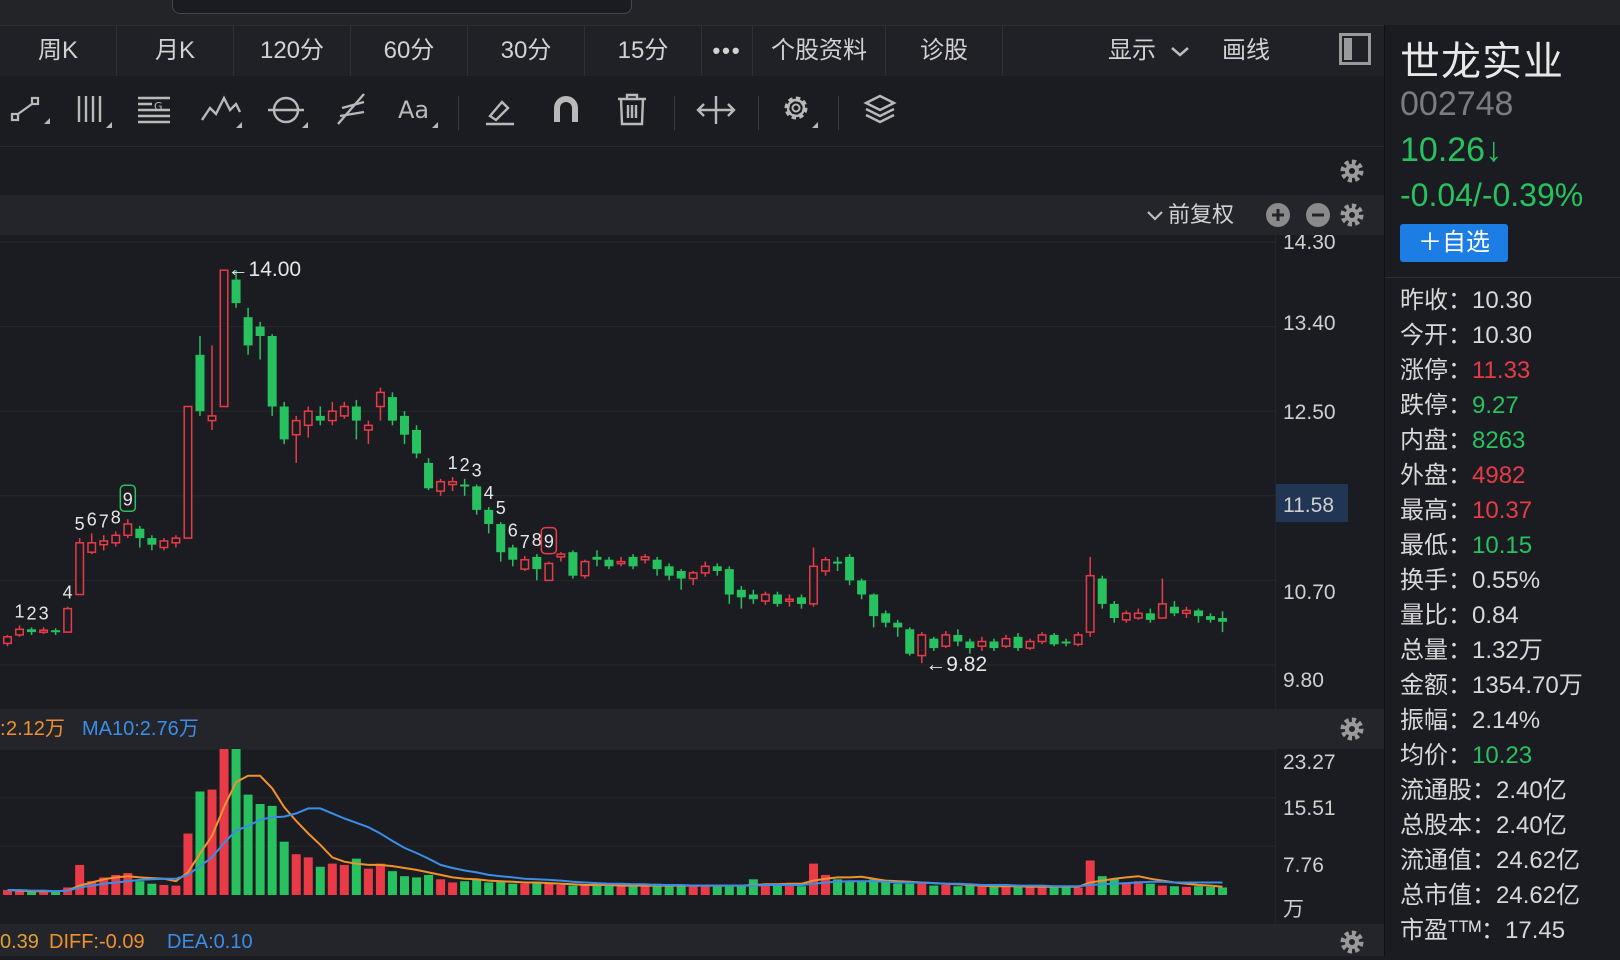 This screenshot has height=960, width=1620. What do you see at coordinates (1355, 49) in the screenshot?
I see `panel-toggle-icon` at bounding box center [1355, 49].